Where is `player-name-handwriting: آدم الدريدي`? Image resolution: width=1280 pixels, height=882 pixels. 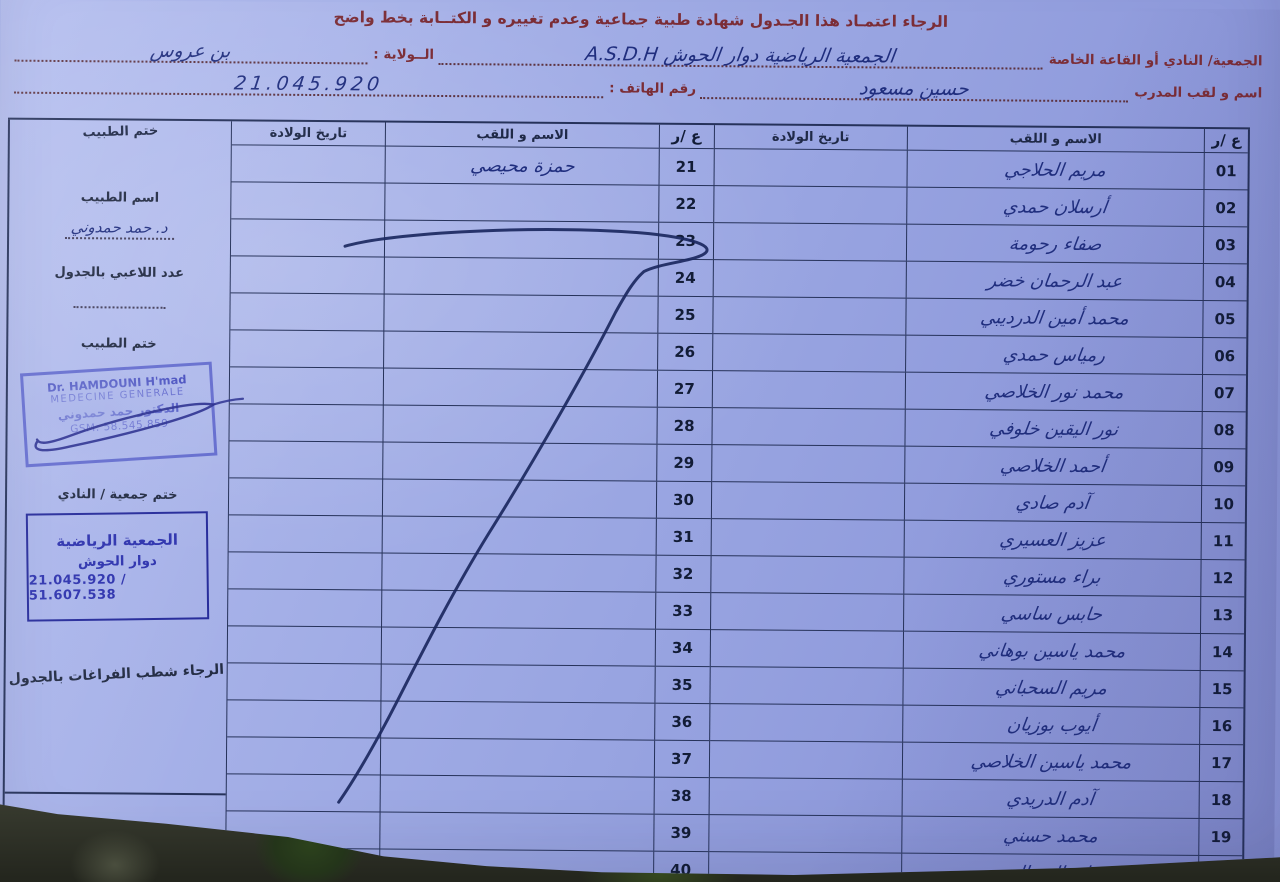
player-name-handwriting: آدم الدريدي is located at coordinates (1050, 798).